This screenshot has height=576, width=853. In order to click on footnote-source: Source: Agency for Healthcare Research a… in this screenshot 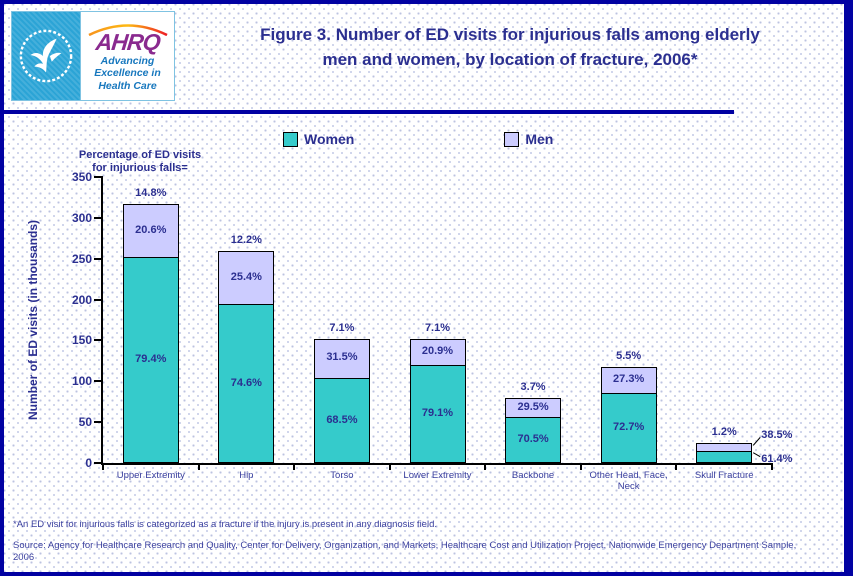, I will do `click(405, 551)`.